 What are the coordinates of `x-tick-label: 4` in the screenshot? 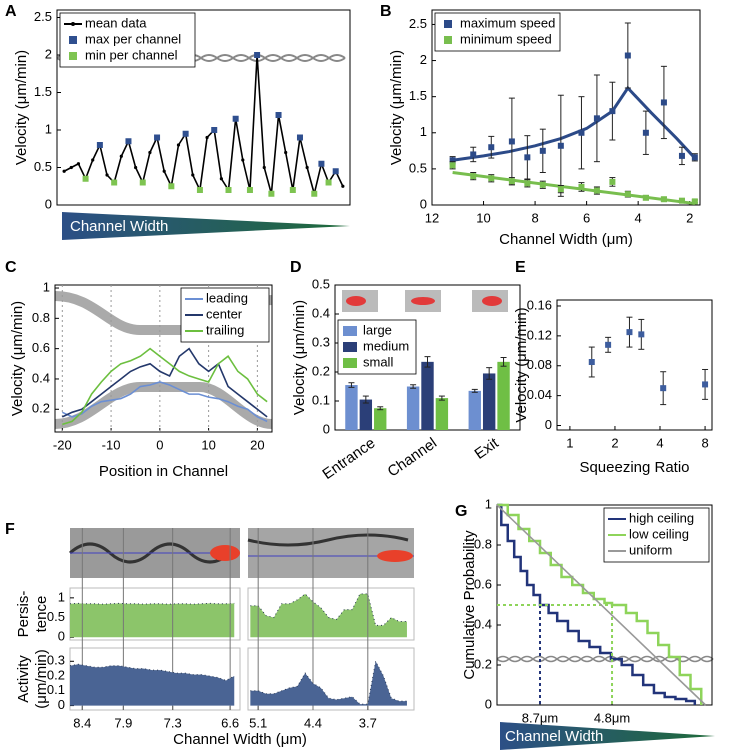 It's located at (638, 217).